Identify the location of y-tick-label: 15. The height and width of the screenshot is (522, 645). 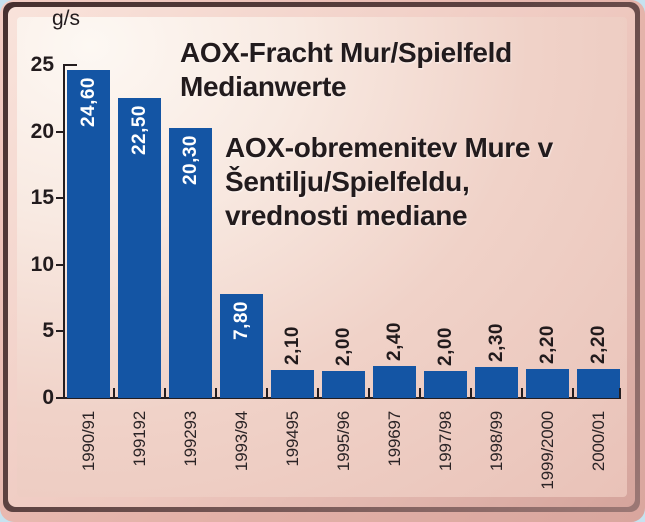
(42, 197).